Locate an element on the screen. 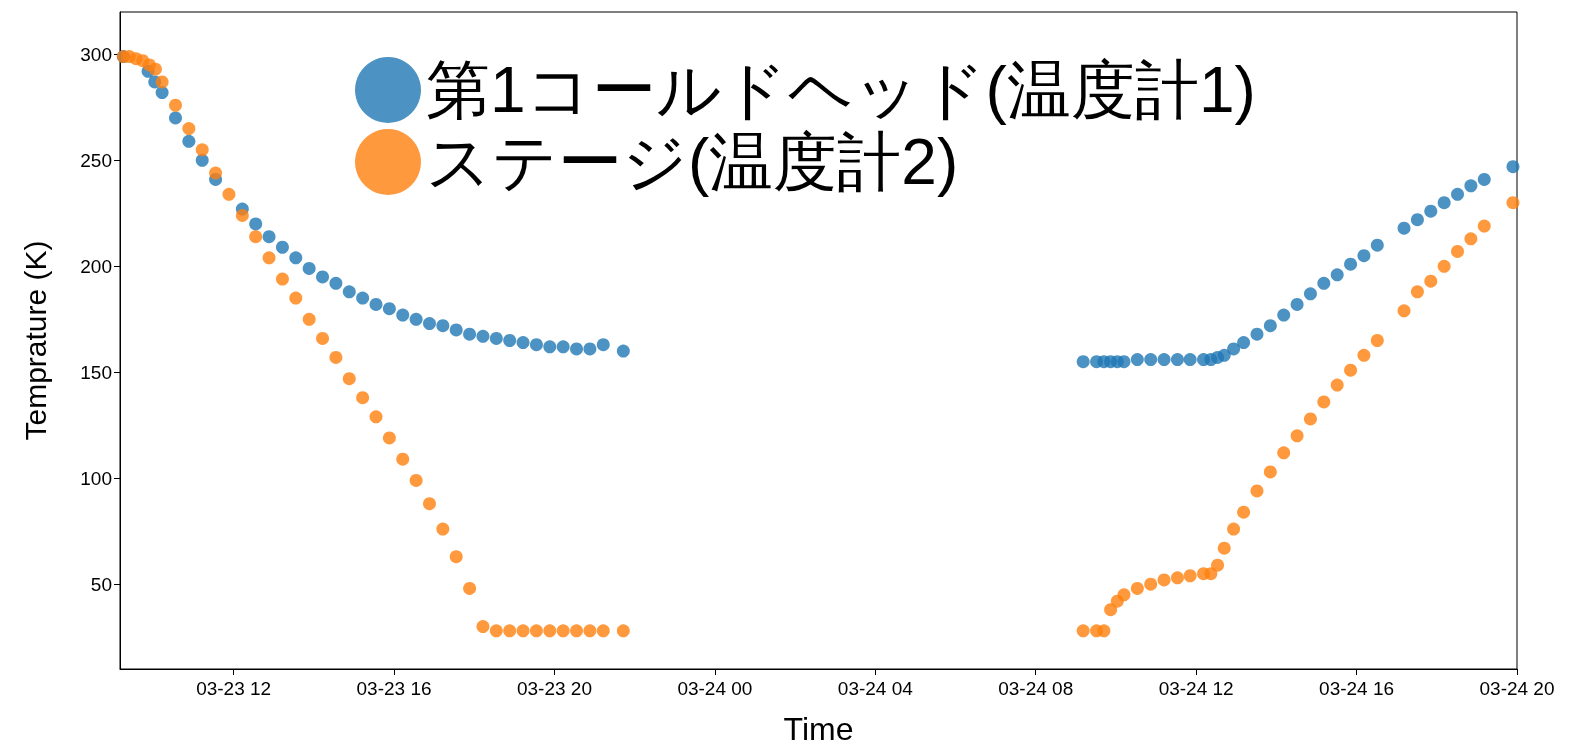 The width and height of the screenshot is (1572, 750). y-axis-title: Temprature (K) is located at coordinates (35, 340).